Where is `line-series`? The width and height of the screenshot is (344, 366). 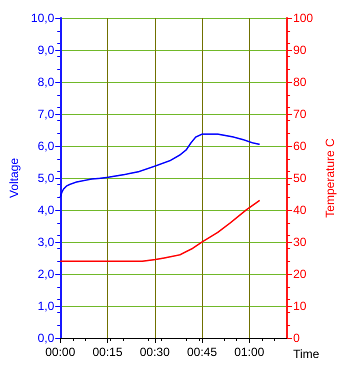 line-series is located at coordinates (160, 231).